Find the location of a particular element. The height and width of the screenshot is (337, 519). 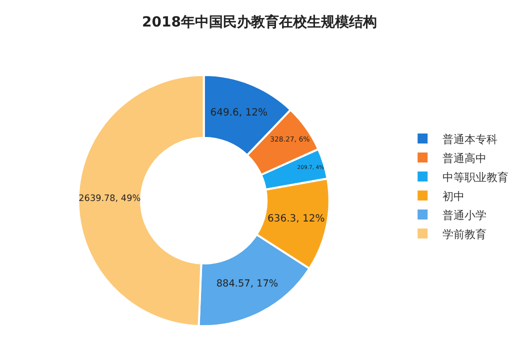

legend-label: 初中 is located at coordinates (453, 196).